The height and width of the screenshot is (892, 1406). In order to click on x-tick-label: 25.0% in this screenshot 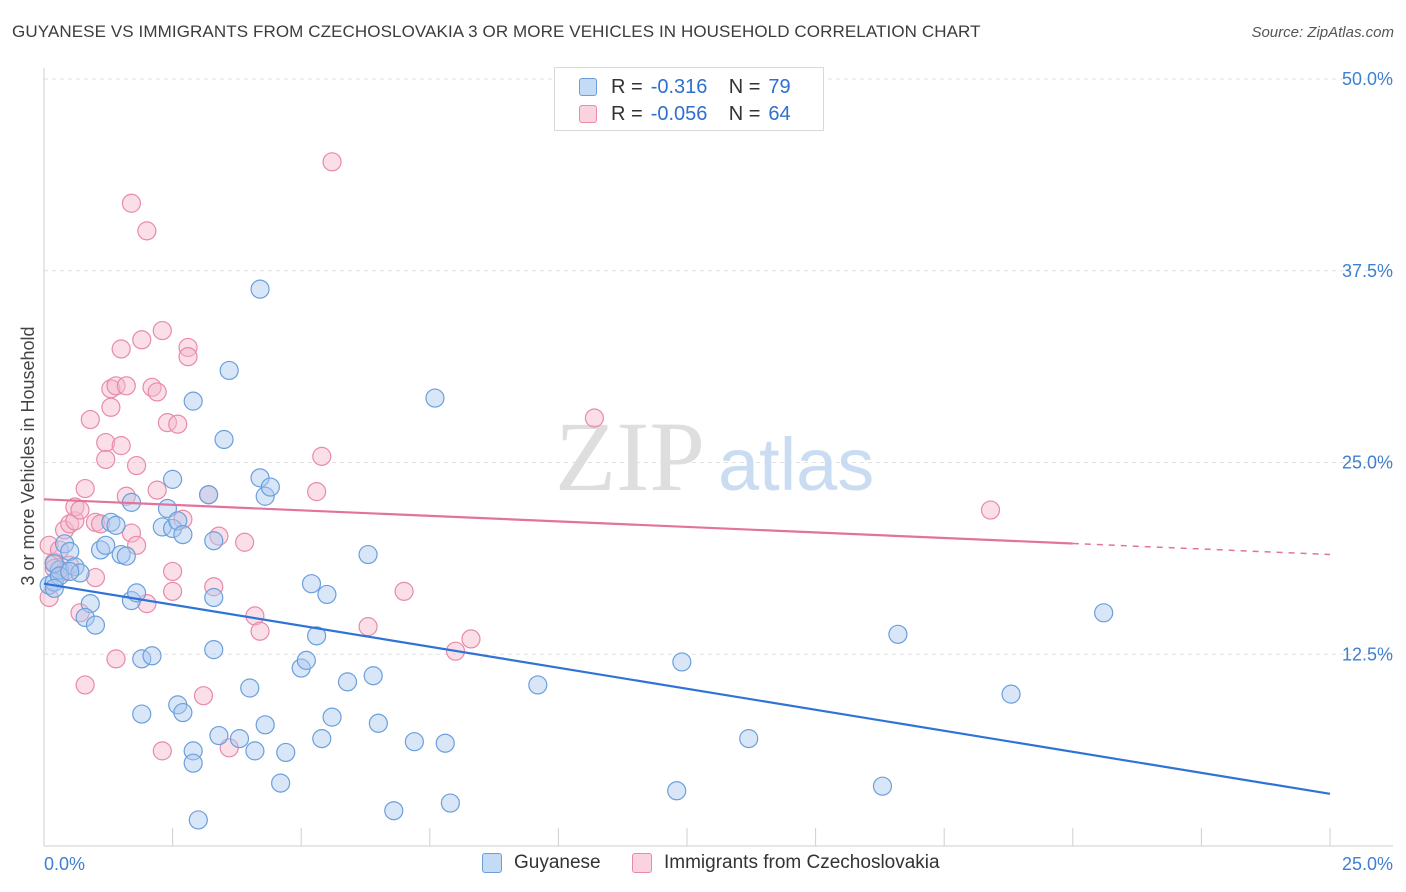, I will do `click(1367, 864)`.